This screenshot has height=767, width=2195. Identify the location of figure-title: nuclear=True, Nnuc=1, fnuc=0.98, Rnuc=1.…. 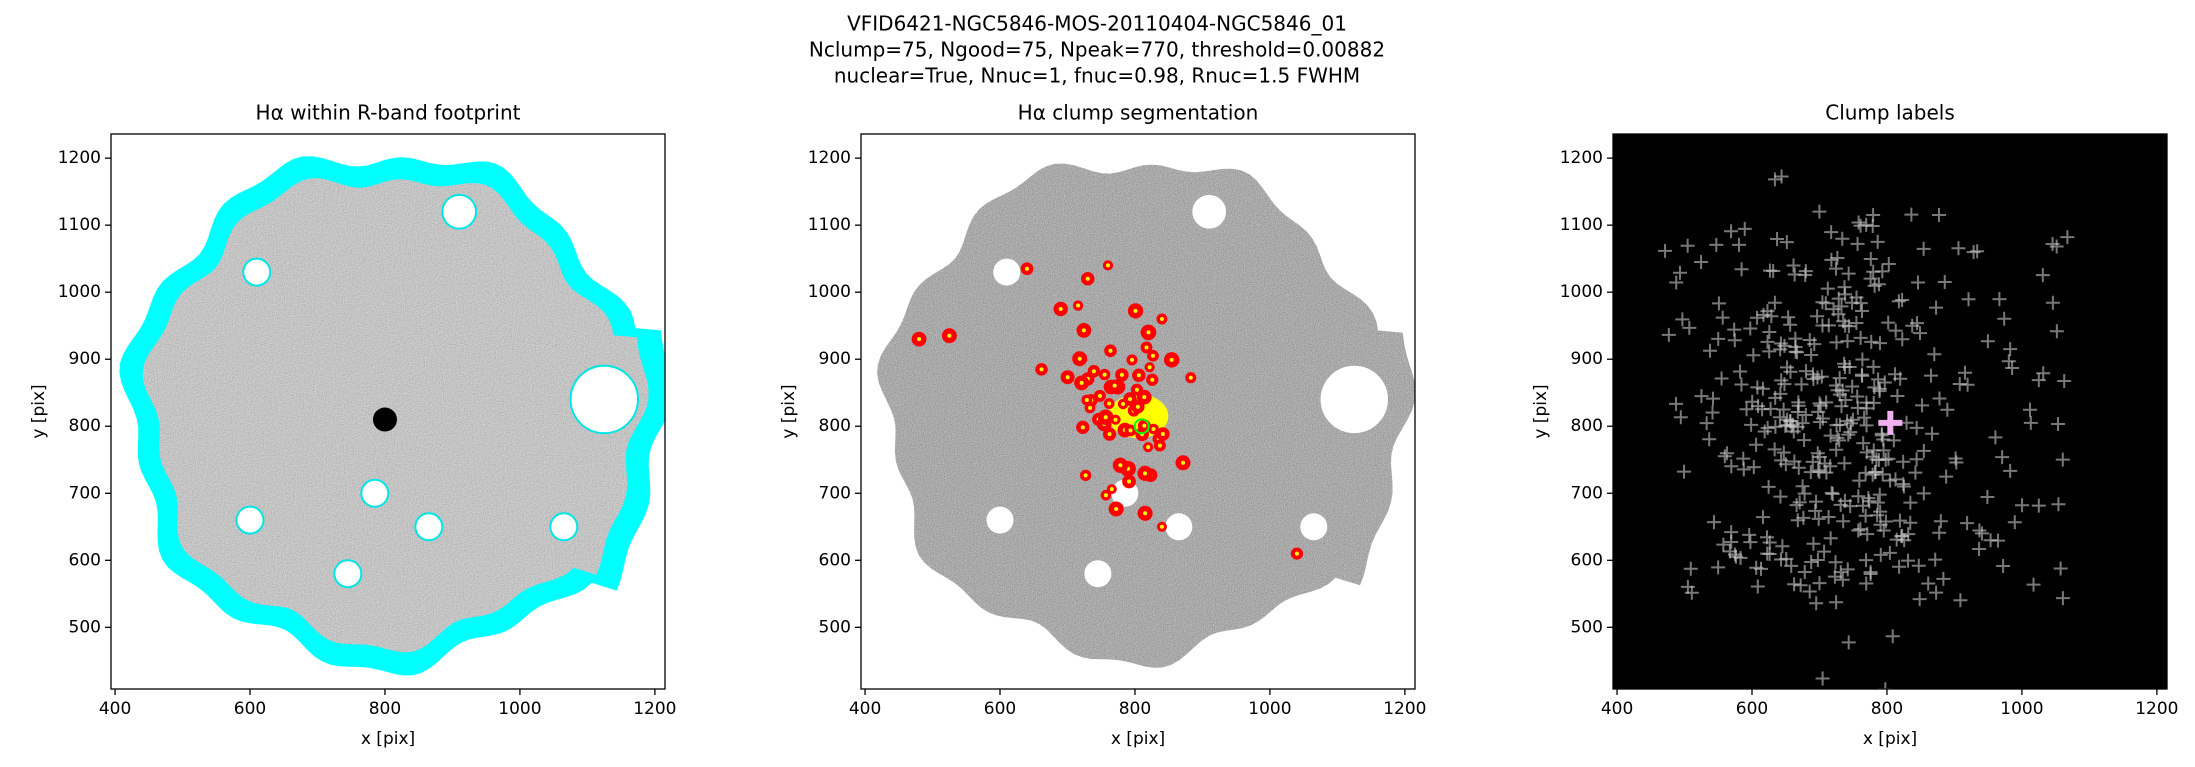
(1097, 76).